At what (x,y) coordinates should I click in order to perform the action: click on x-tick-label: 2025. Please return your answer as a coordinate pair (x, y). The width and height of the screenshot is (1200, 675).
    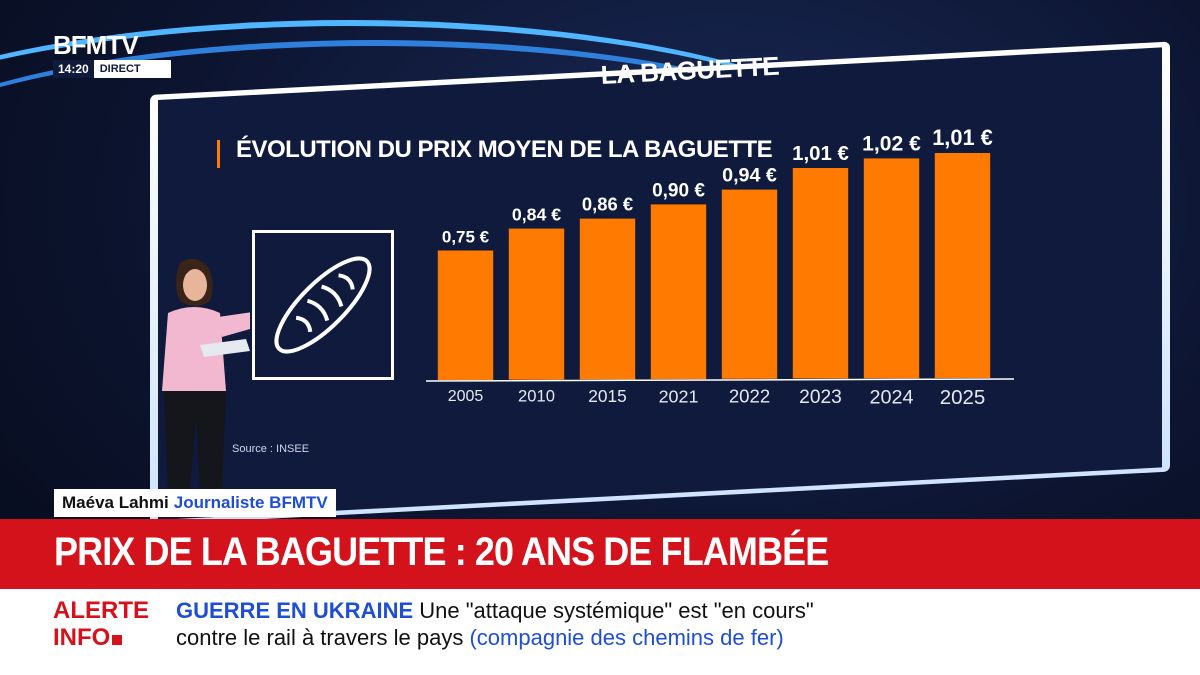
    Looking at the image, I should click on (963, 397).